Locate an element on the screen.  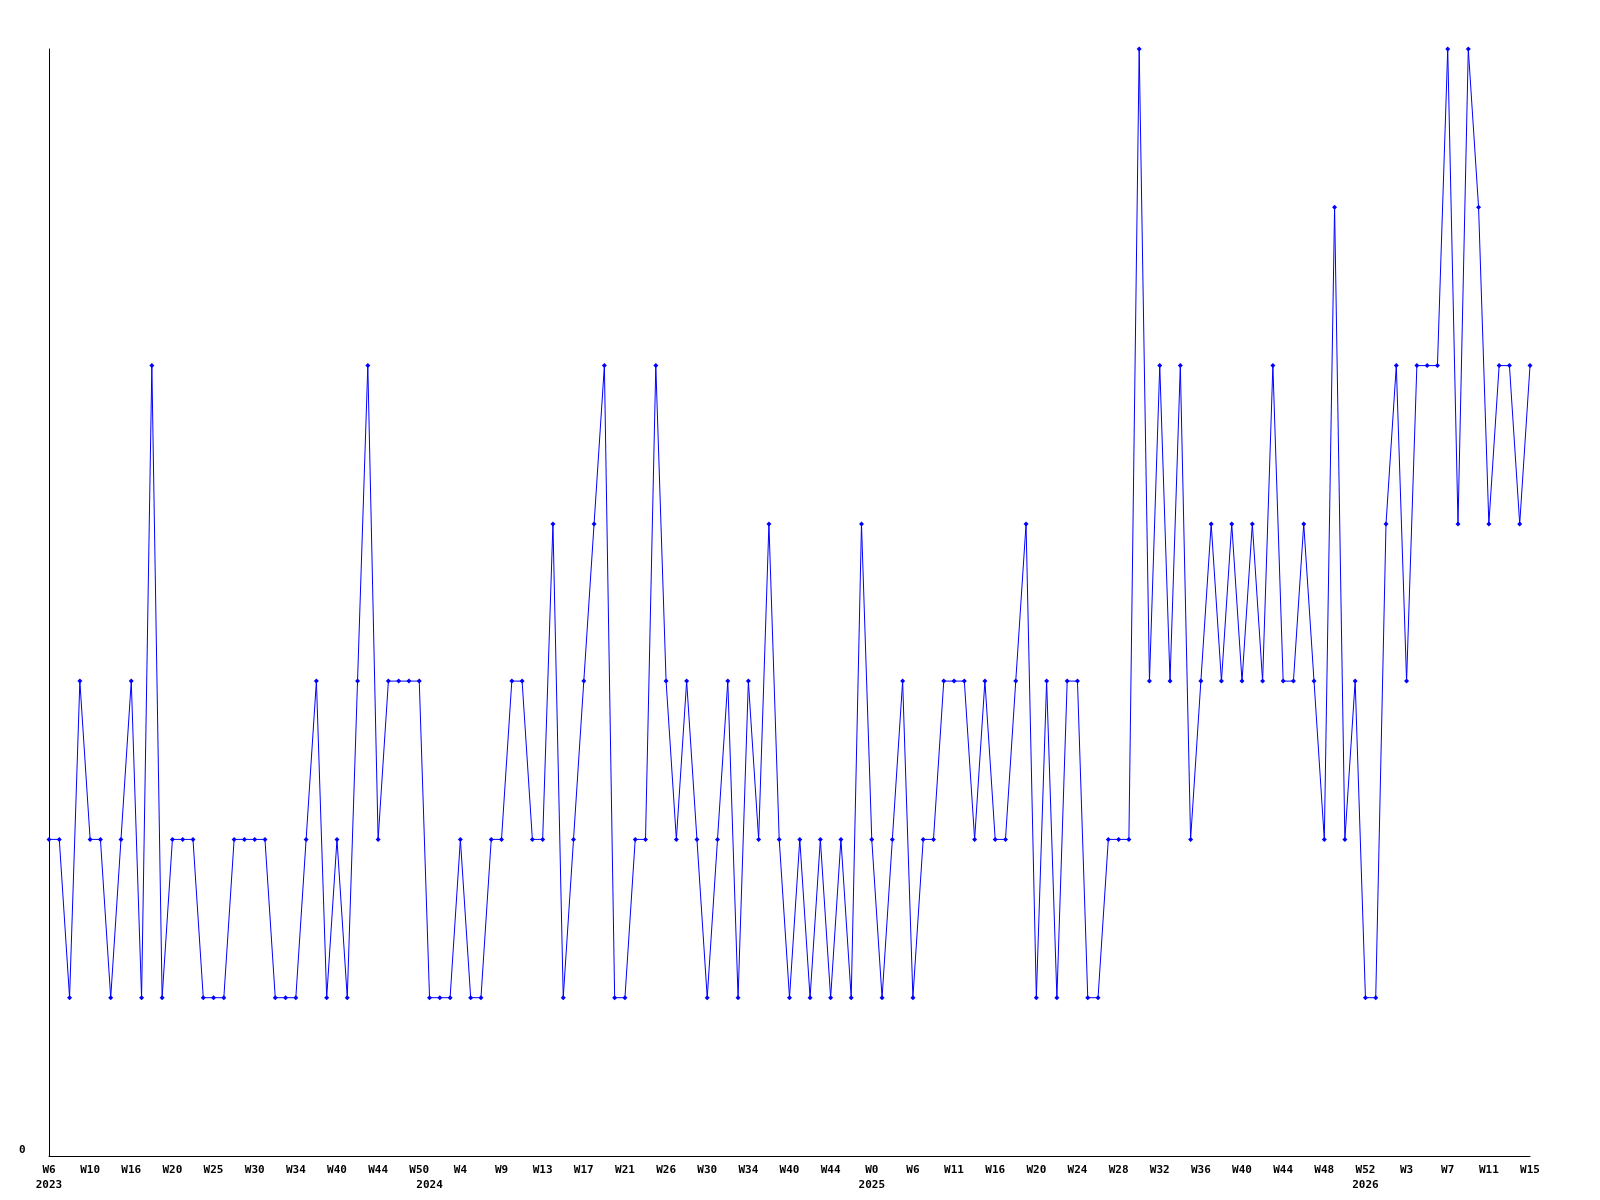
x-tick-label: W15 is located at coordinates (1530, 1169).